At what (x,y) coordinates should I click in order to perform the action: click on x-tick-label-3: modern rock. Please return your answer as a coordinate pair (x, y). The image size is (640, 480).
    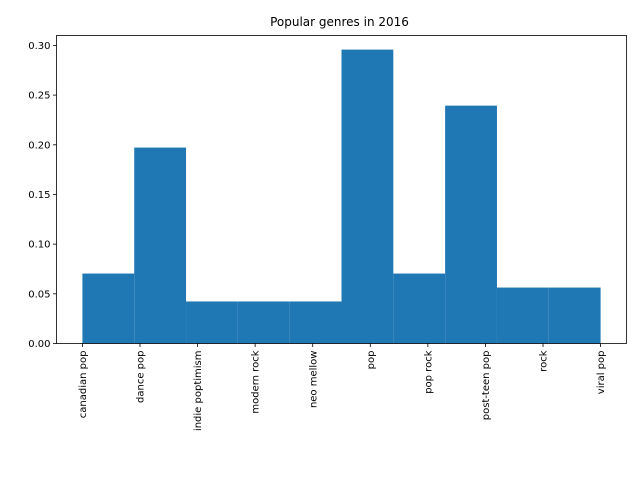
    Looking at the image, I should click on (256, 381).